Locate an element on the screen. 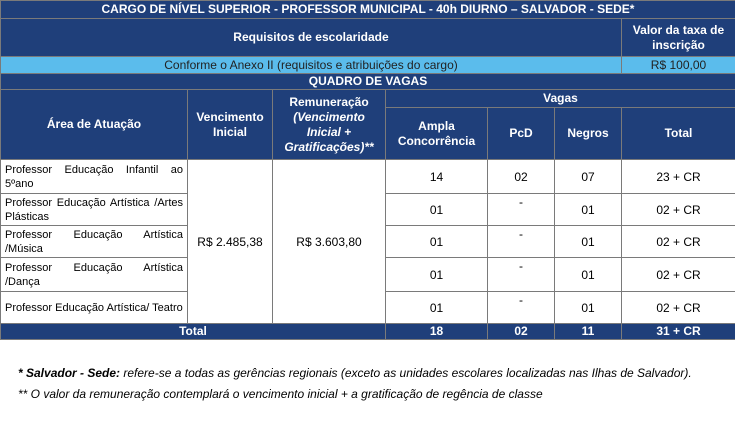 The width and height of the screenshot is (735, 431). total-negros: 11 is located at coordinates (588, 331).